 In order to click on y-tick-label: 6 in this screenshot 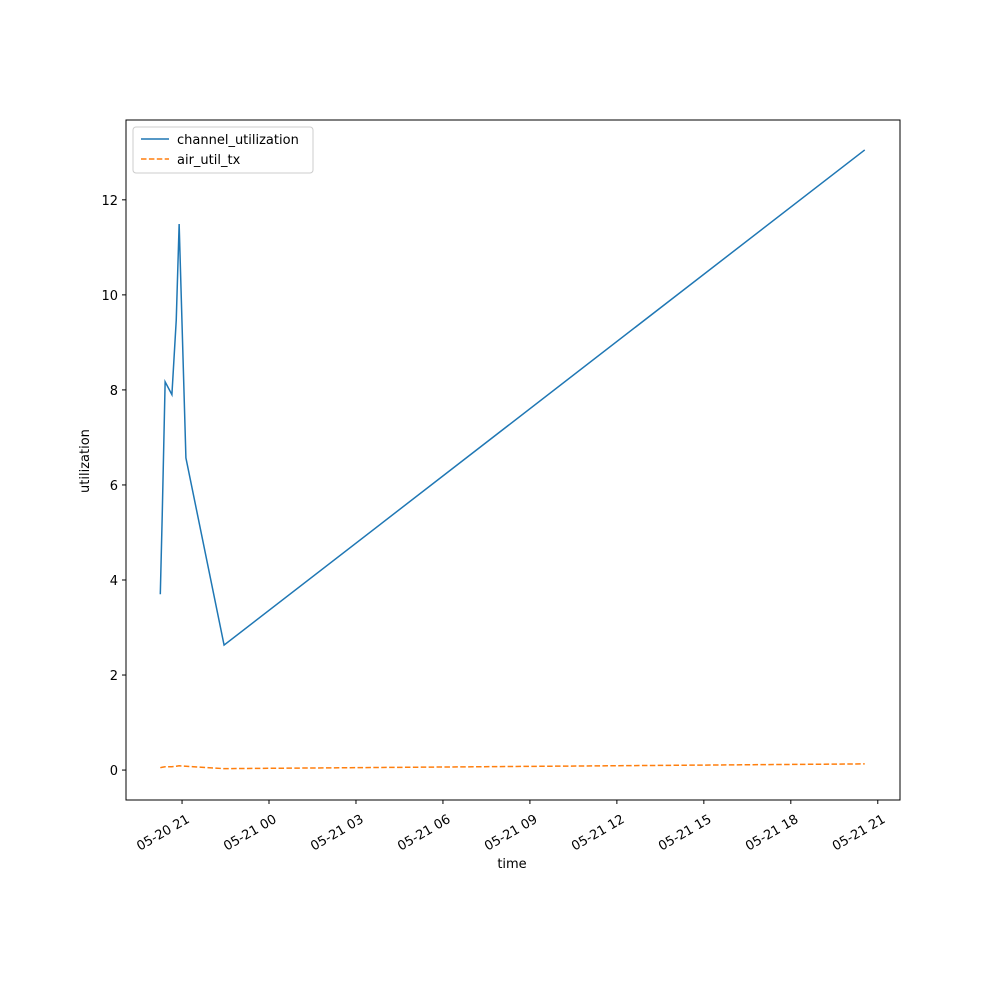, I will do `click(114, 486)`.